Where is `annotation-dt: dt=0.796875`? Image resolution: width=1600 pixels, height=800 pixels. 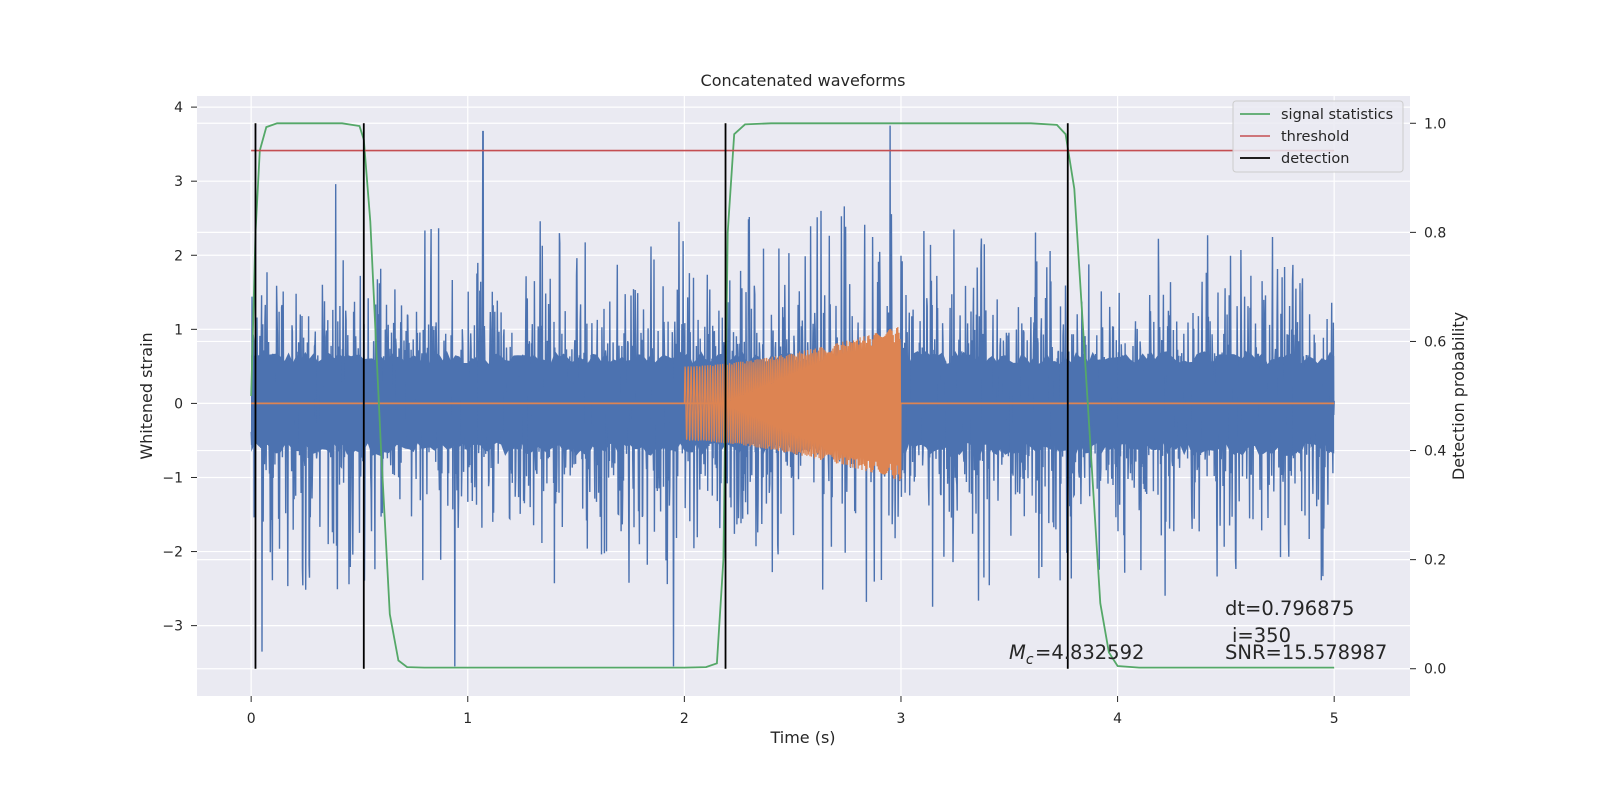 annotation-dt: dt=0.796875 is located at coordinates (1289, 608).